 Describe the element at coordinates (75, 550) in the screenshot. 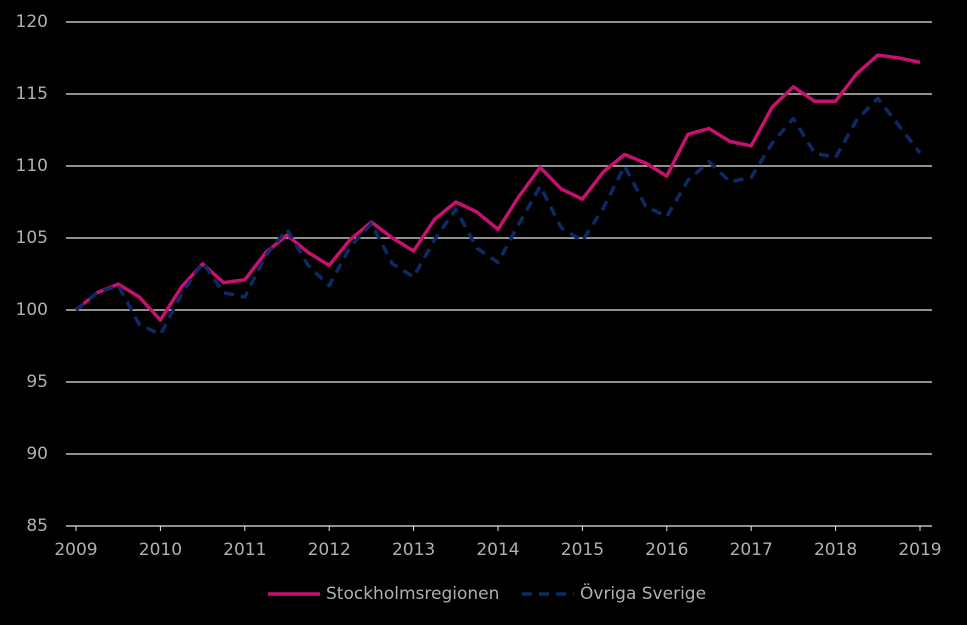

I see `x-tick-label: 2009` at that location.